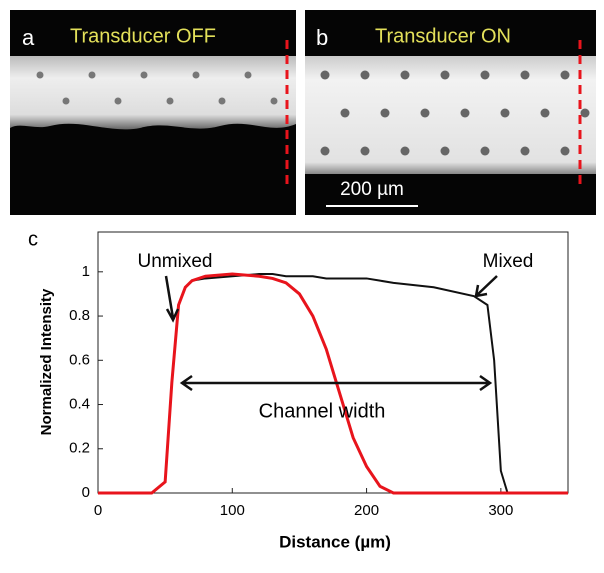  Describe the element at coordinates (500, 510) in the screenshot. I see `x-tick-label: 300` at that location.